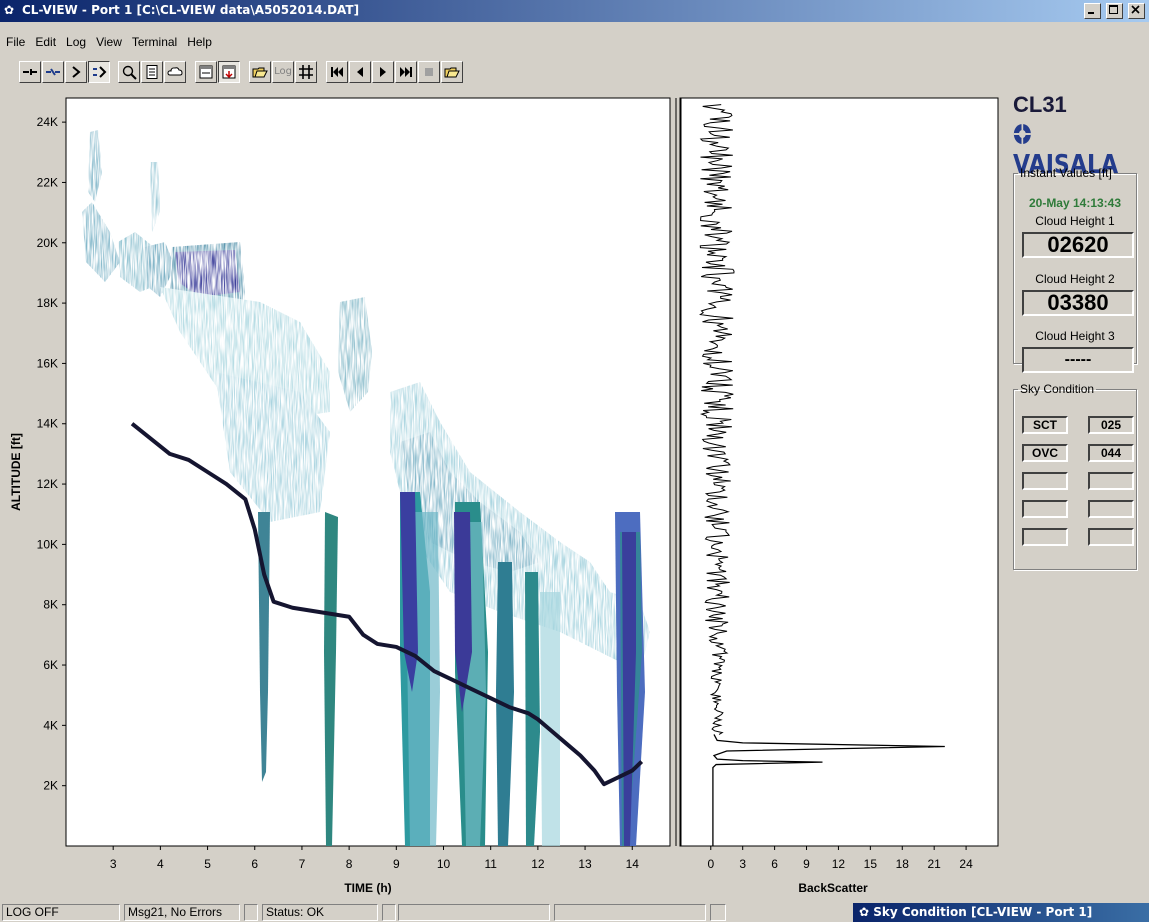 This screenshot has height=922, width=1149. I want to click on menu-terminal: Terminal, so click(154, 42).